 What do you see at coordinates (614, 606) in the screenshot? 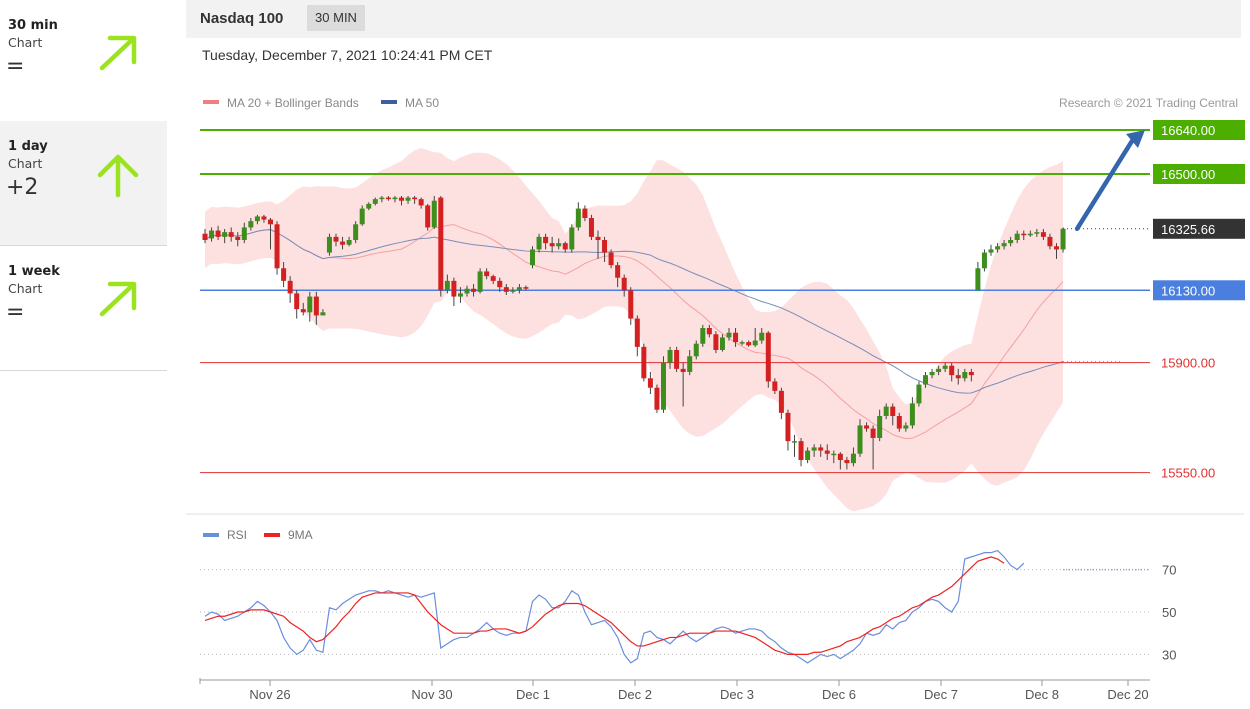
I see `rsi-series-line` at bounding box center [614, 606].